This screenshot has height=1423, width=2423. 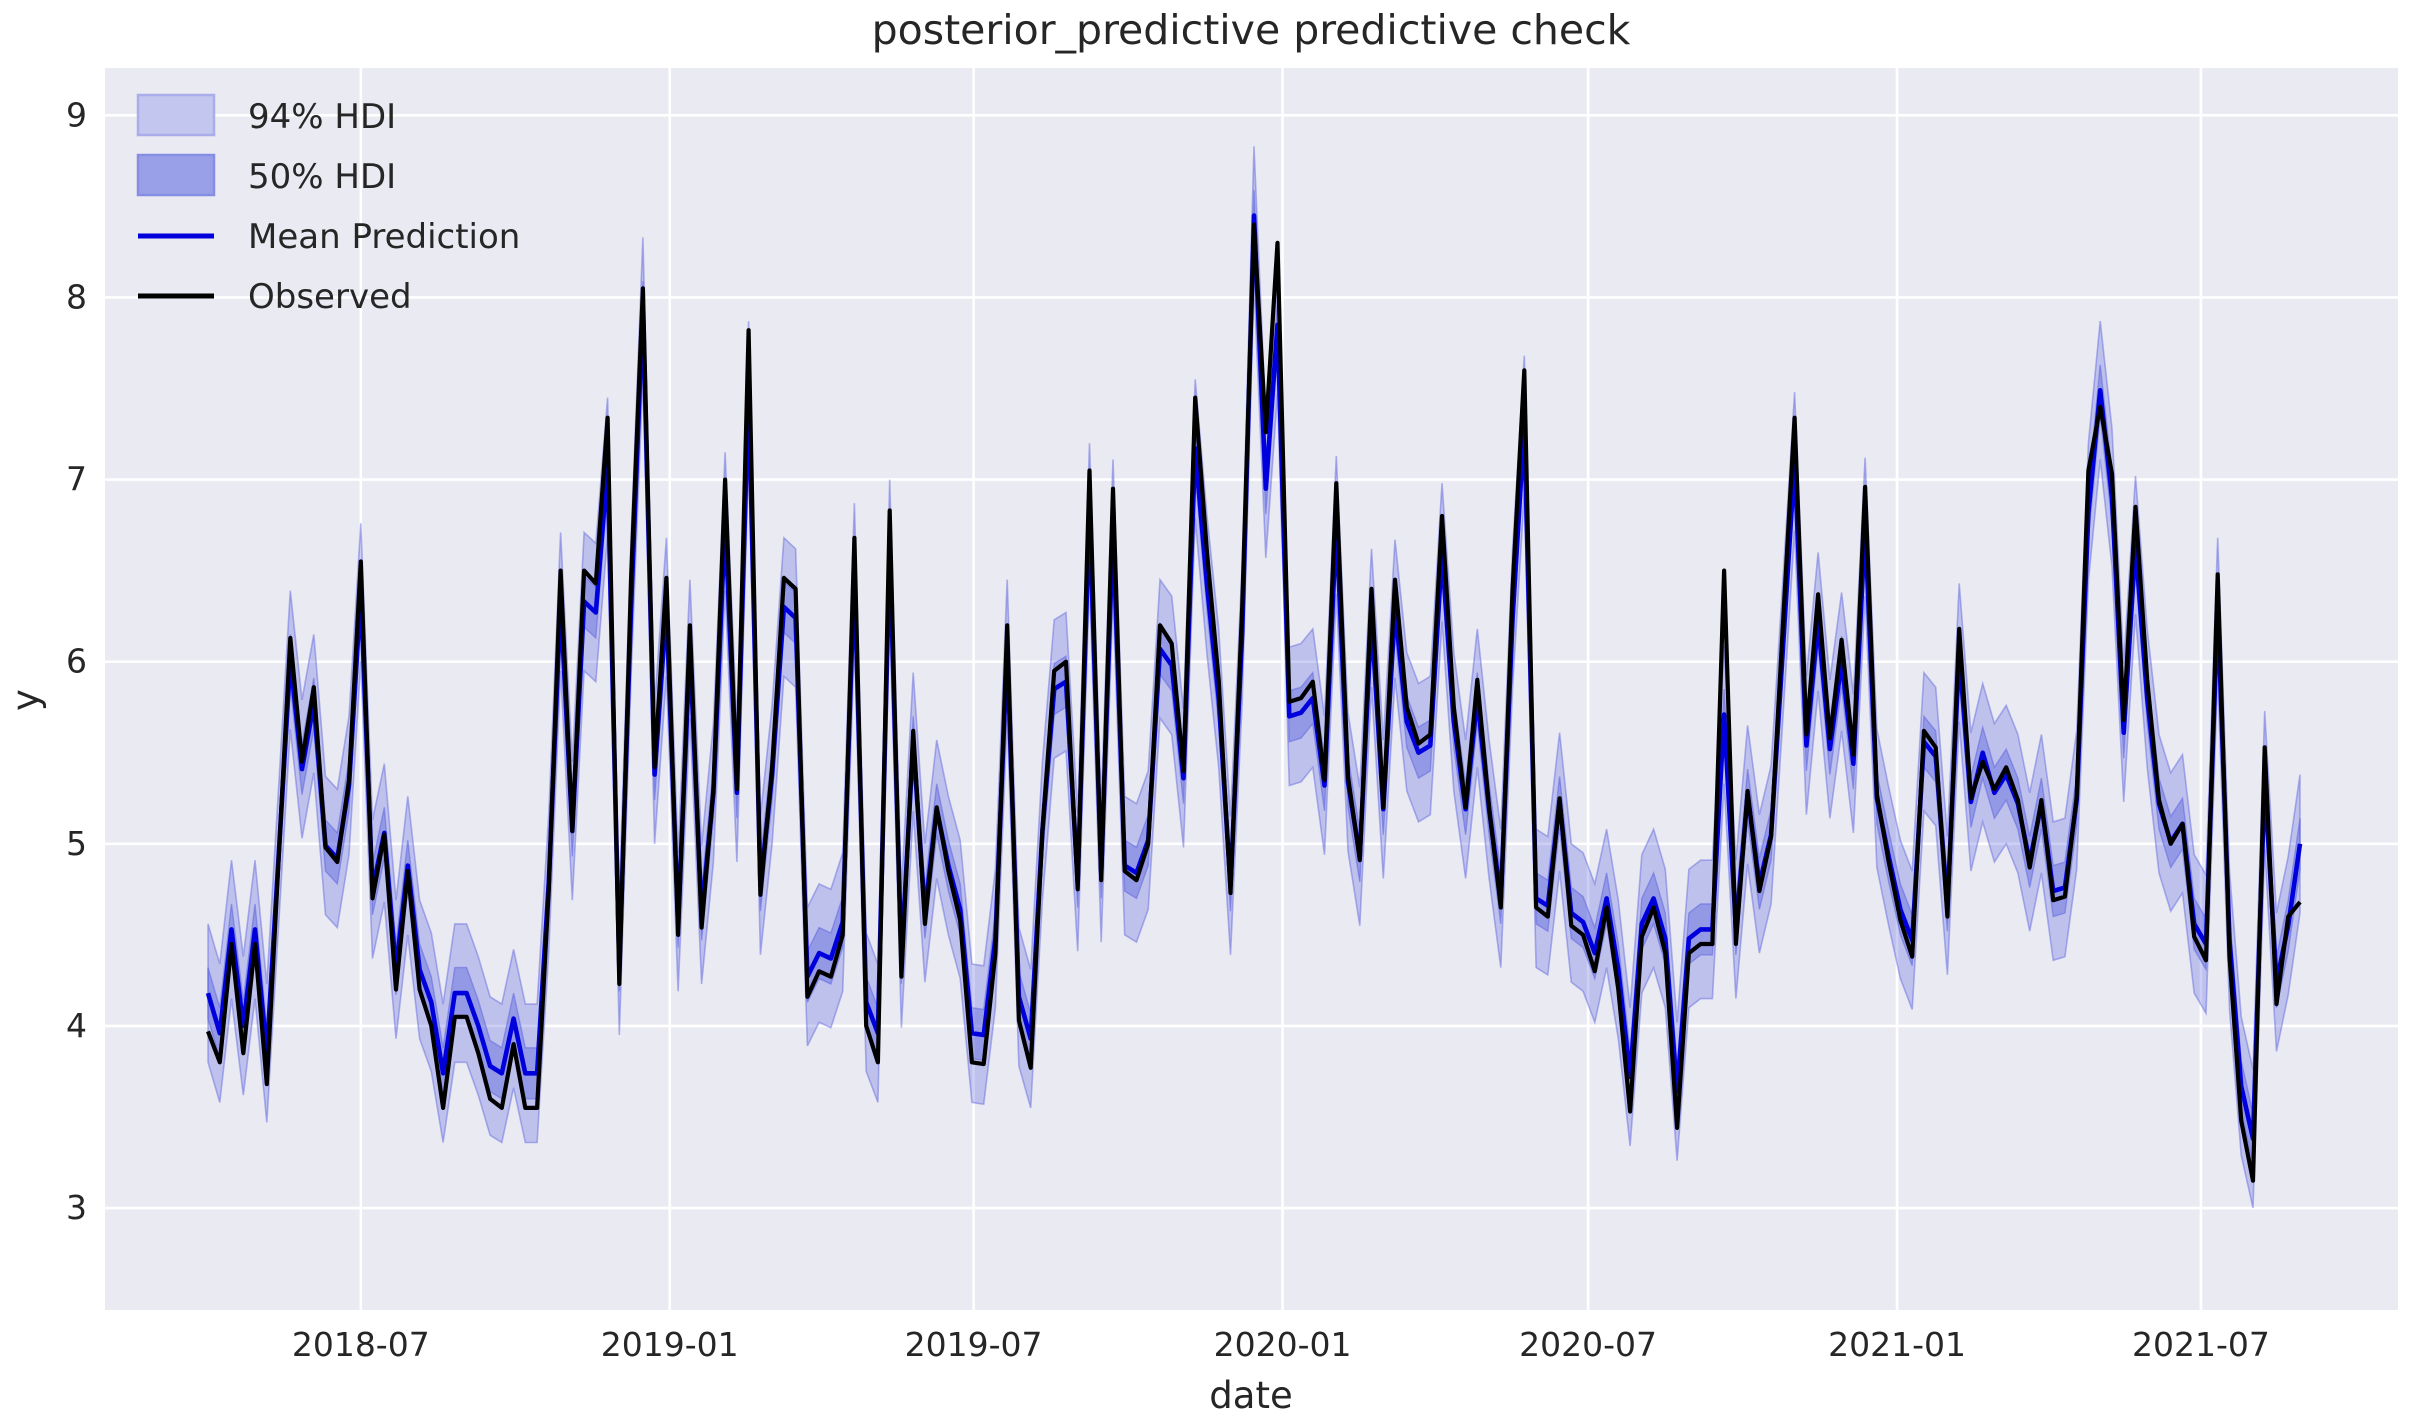 What do you see at coordinates (330, 297) in the screenshot?
I see `legend-observed-label: Observed` at bounding box center [330, 297].